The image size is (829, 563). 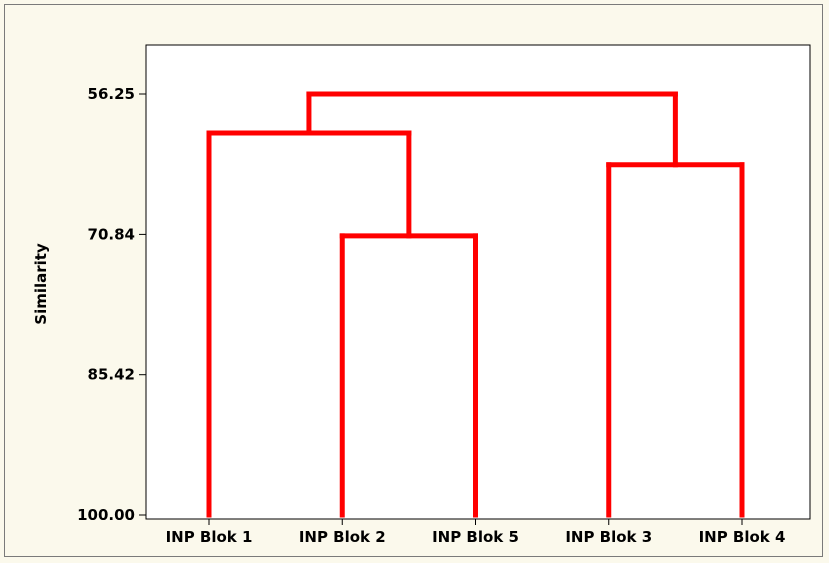 What do you see at coordinates (475, 537) in the screenshot?
I see `leaf-label: INP Blok 5` at bounding box center [475, 537].